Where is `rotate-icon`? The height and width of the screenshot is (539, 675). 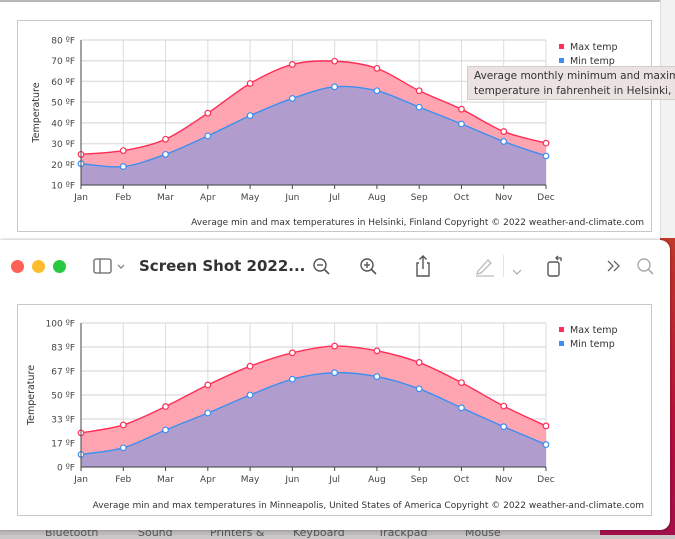
rotate-icon is located at coordinates (555, 269).